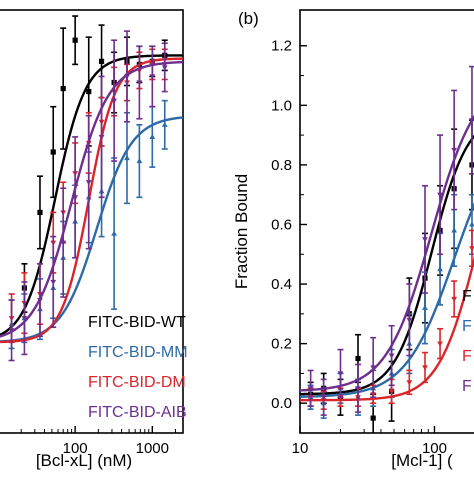 The image size is (474, 479). I want to click on legend-entry: FITC-BID-MM, so click(138, 352).